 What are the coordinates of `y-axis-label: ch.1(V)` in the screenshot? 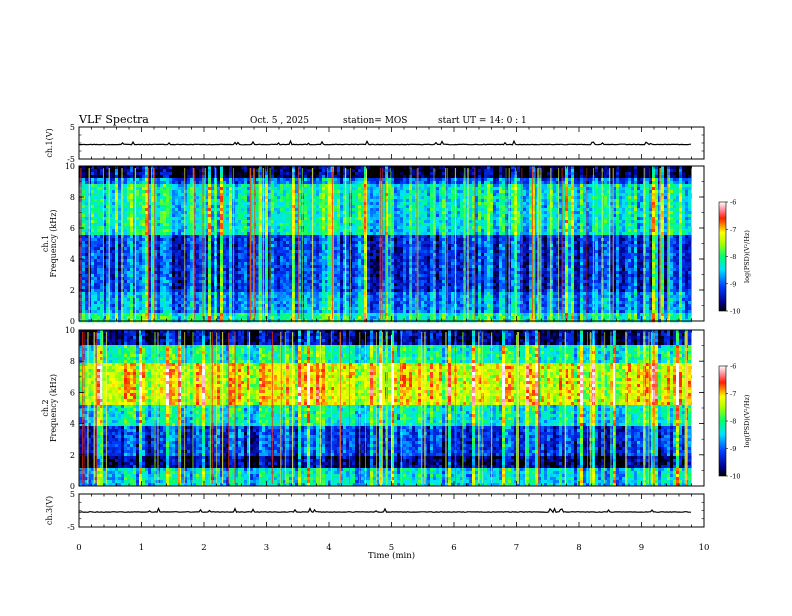 It's located at (49, 142).